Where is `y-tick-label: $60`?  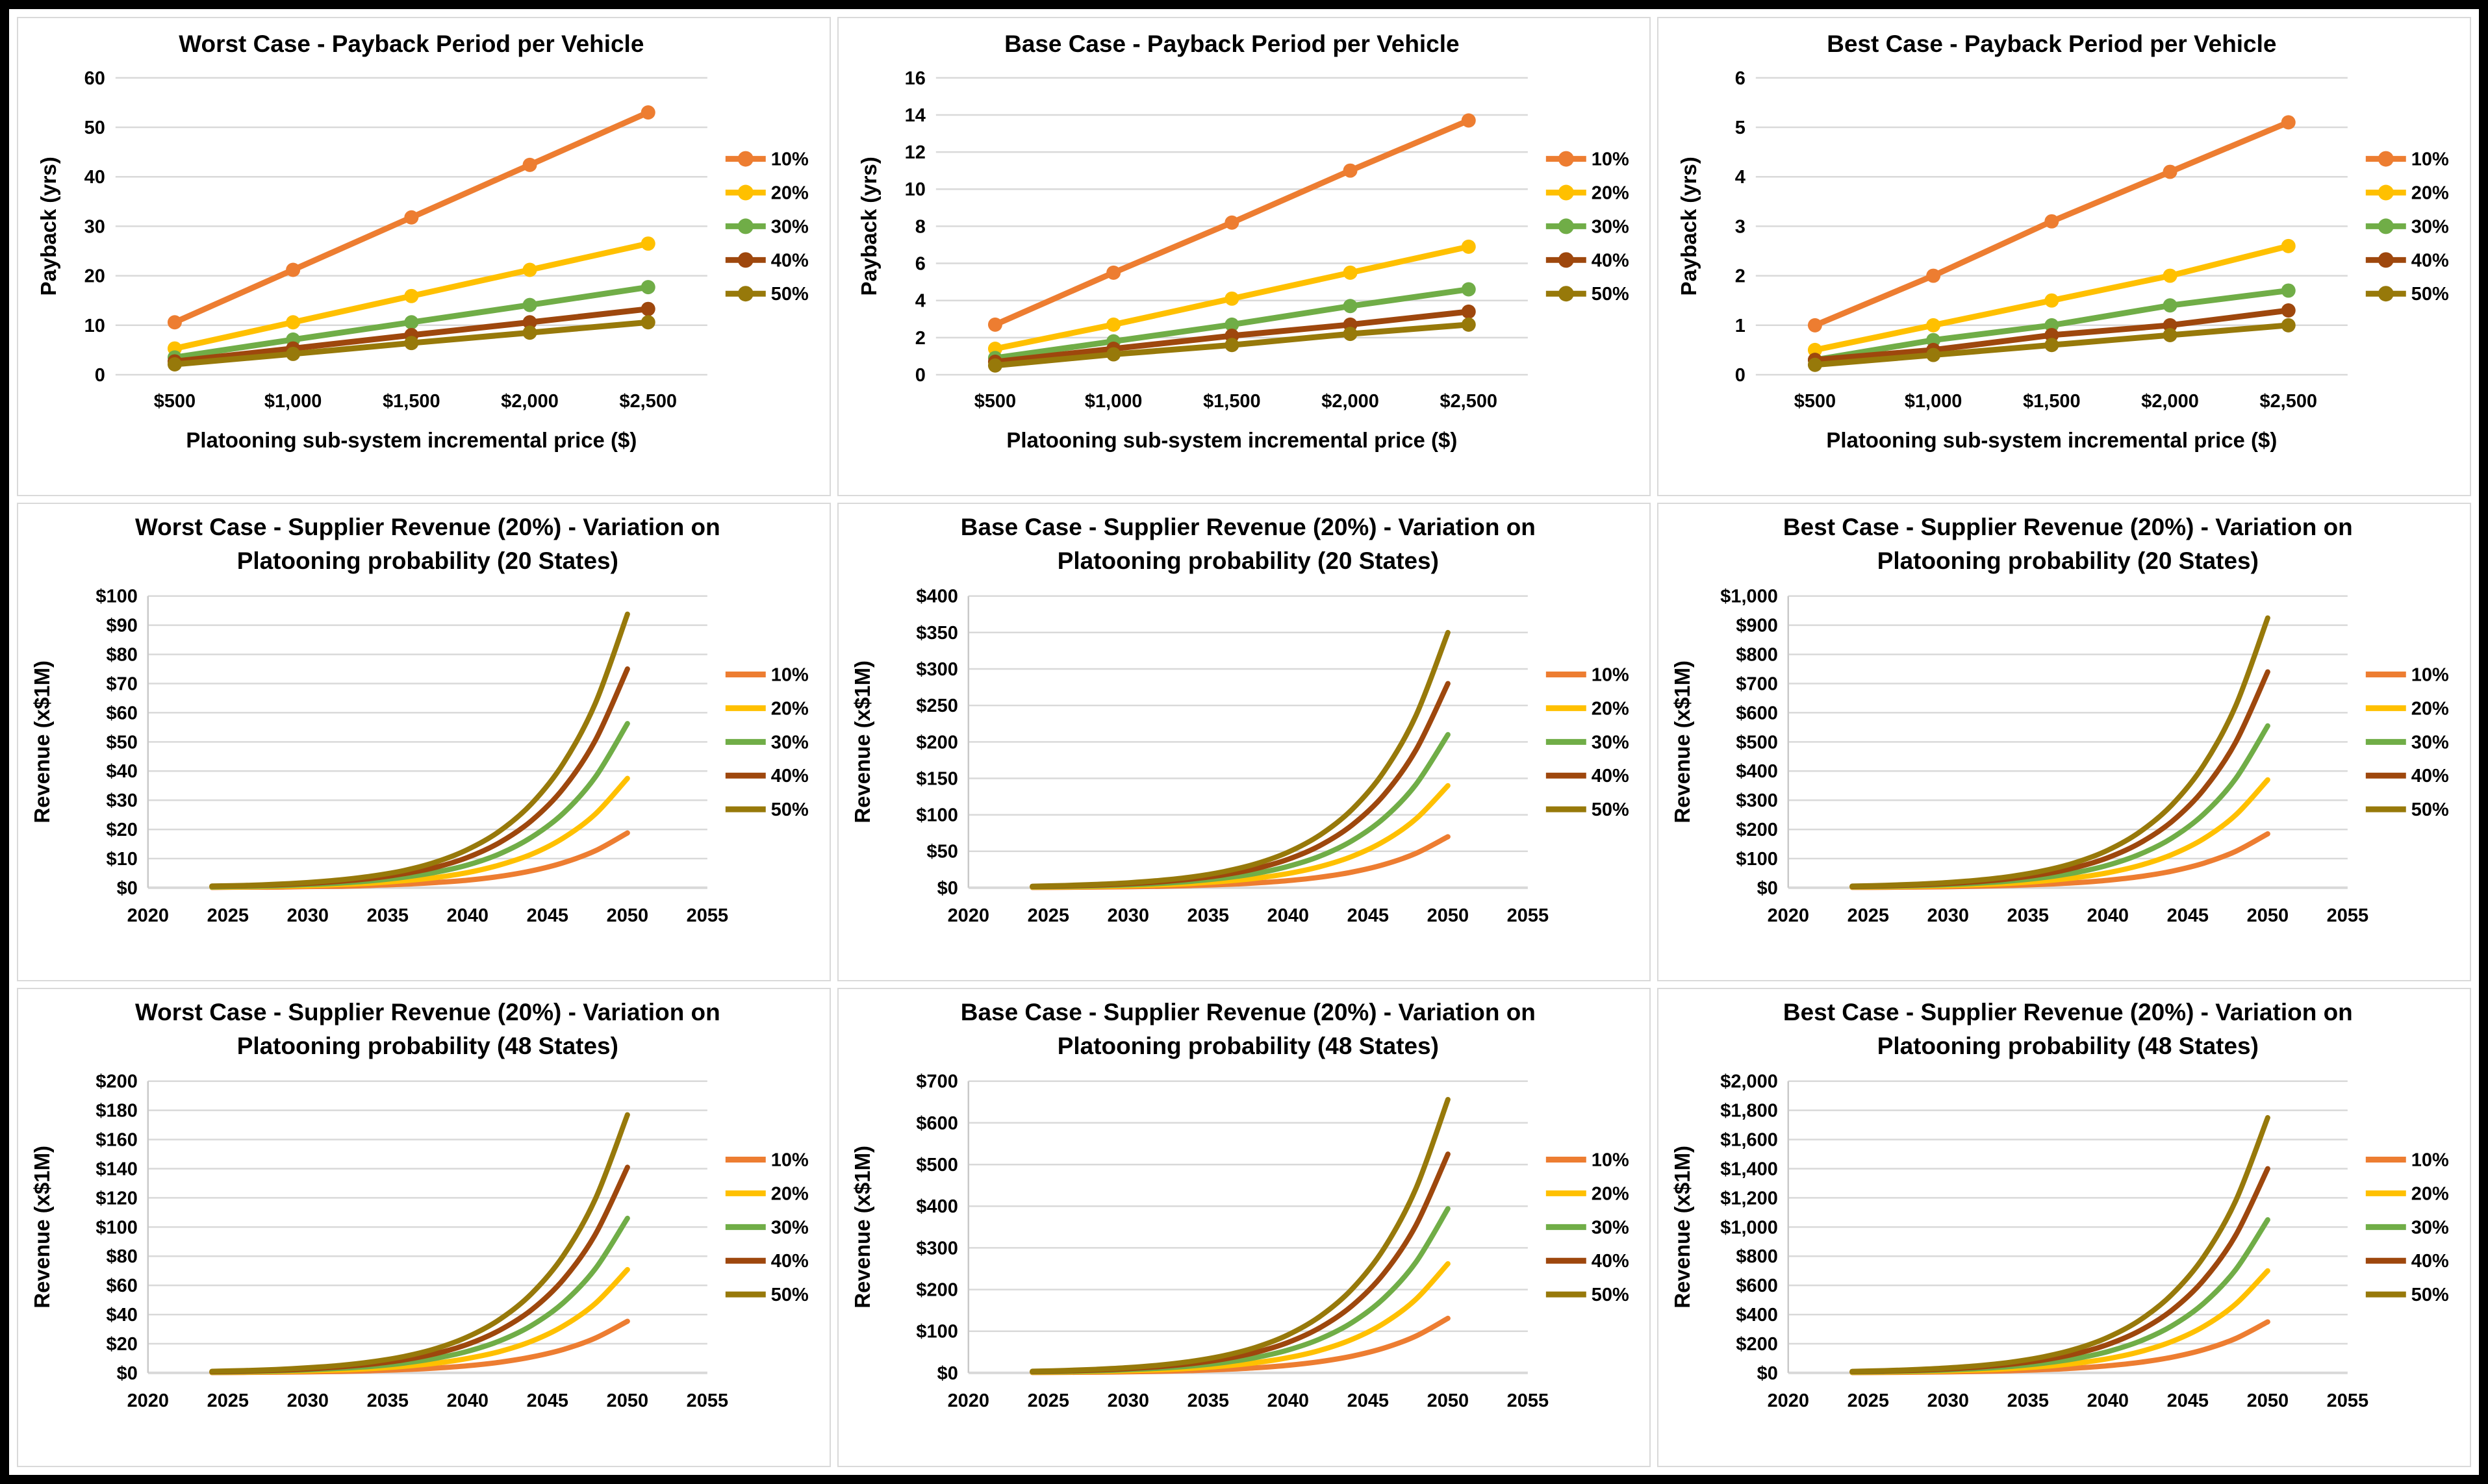
y-tick-label: $60 is located at coordinates (123, 1286).